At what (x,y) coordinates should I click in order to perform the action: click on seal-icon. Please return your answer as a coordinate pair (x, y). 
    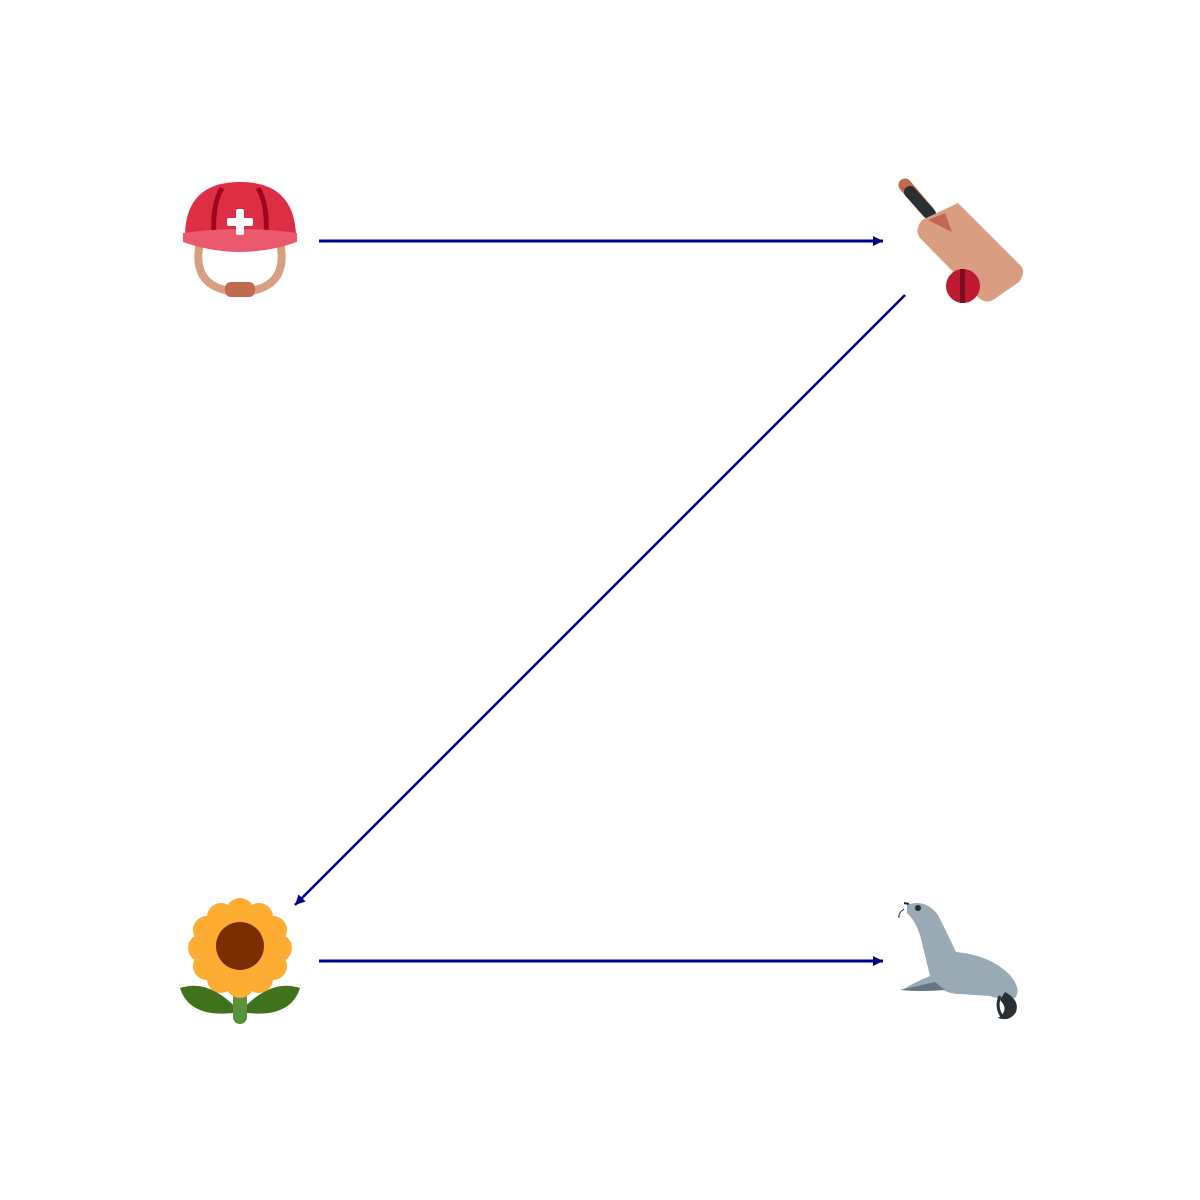
    Looking at the image, I should click on (958, 961).